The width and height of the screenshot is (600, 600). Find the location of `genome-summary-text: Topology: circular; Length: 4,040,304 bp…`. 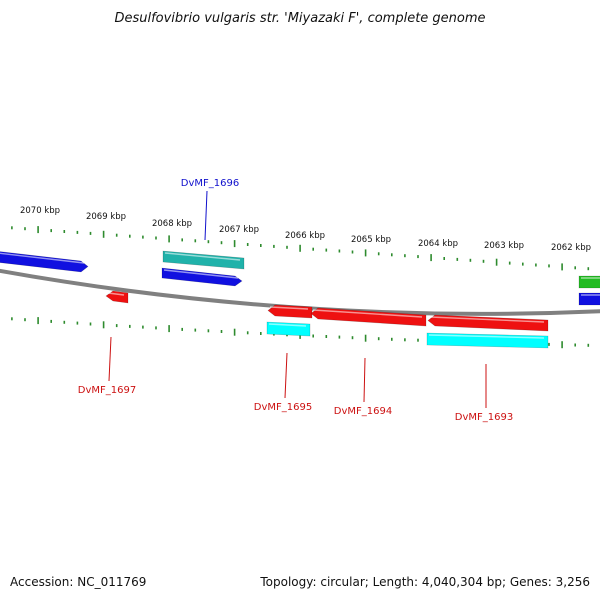

genome-summary-text: Topology: circular; Length: 4,040,304 bp… is located at coordinates (424, 582).